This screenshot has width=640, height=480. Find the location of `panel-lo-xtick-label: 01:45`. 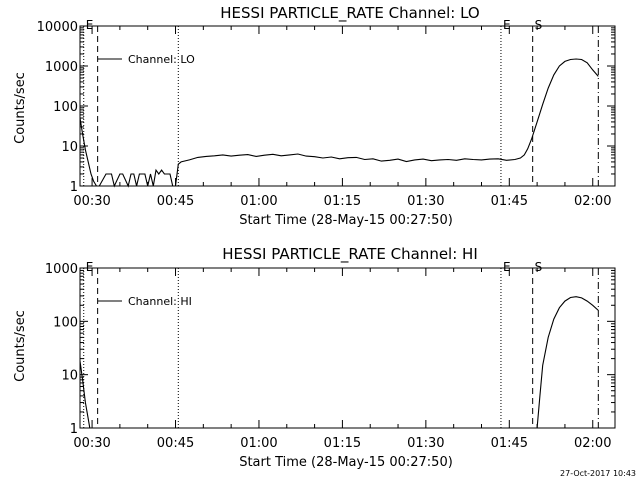

panel-lo-xtick-label: 01:45 is located at coordinates (509, 201).